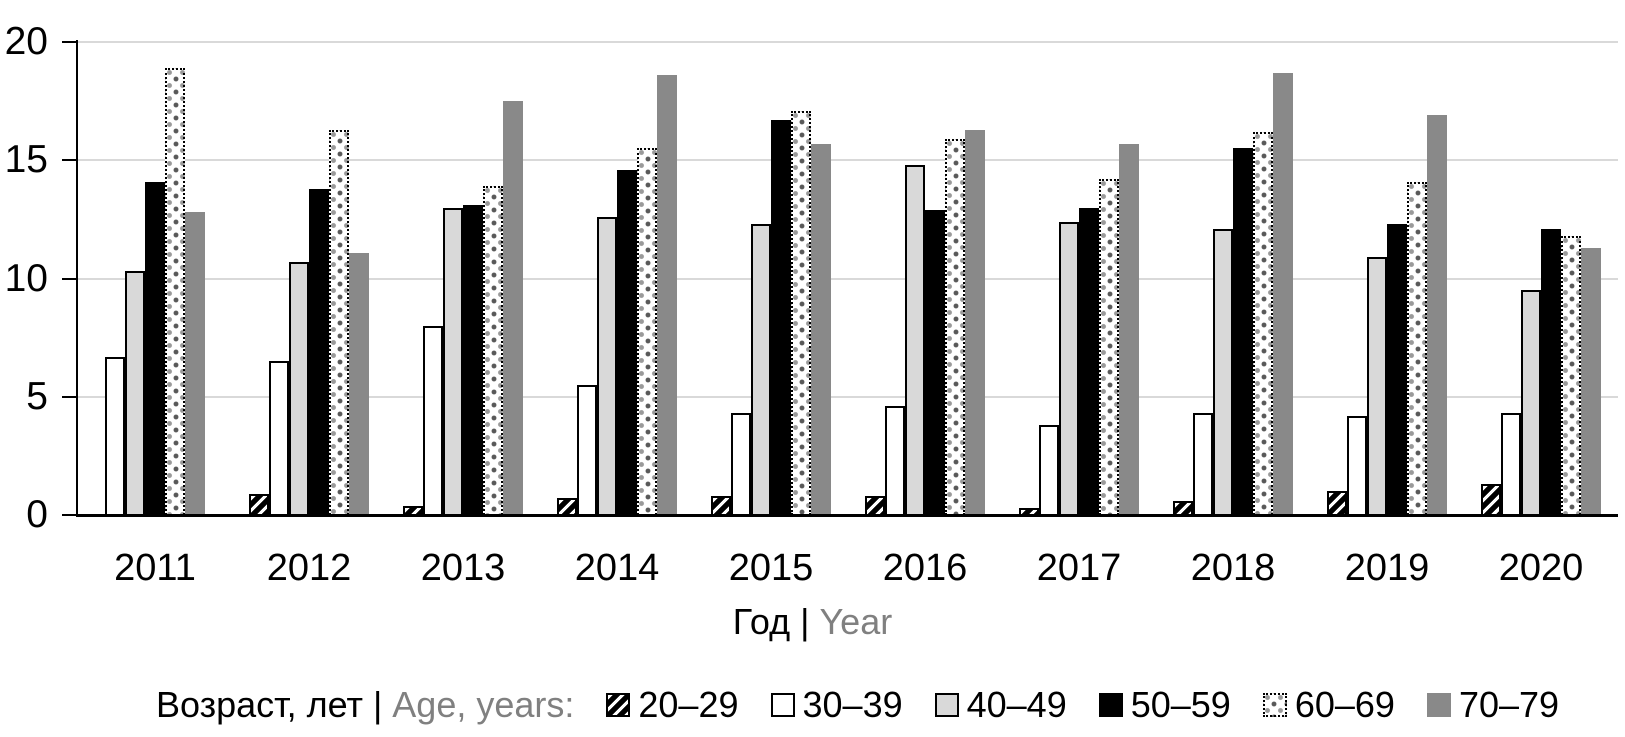 The height and width of the screenshot is (737, 1625). I want to click on year-group-2018, so click(1233, 278).